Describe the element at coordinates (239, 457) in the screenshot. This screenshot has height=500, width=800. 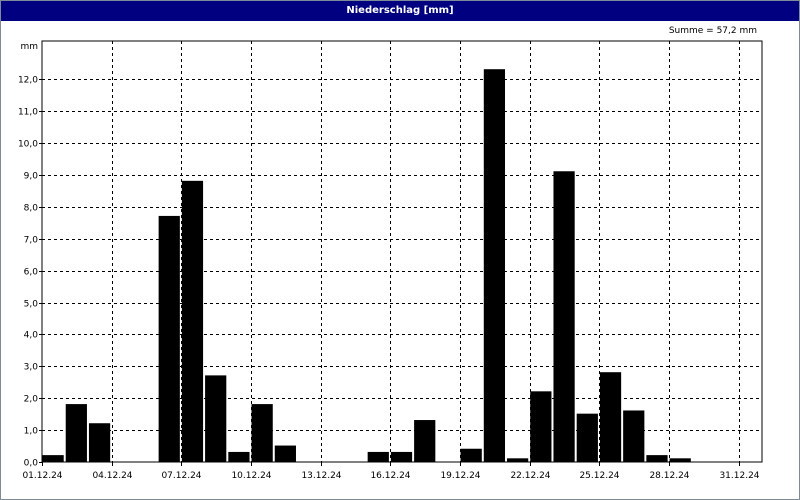
I see `bar-09.12.24` at that location.